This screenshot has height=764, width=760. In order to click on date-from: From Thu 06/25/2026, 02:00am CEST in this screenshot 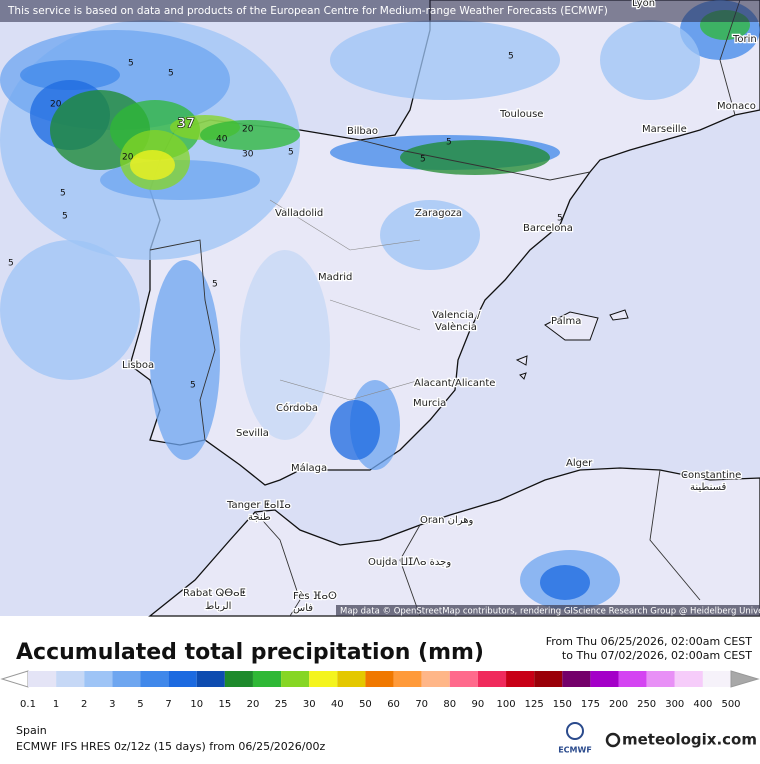, I will do `click(649, 641)`.